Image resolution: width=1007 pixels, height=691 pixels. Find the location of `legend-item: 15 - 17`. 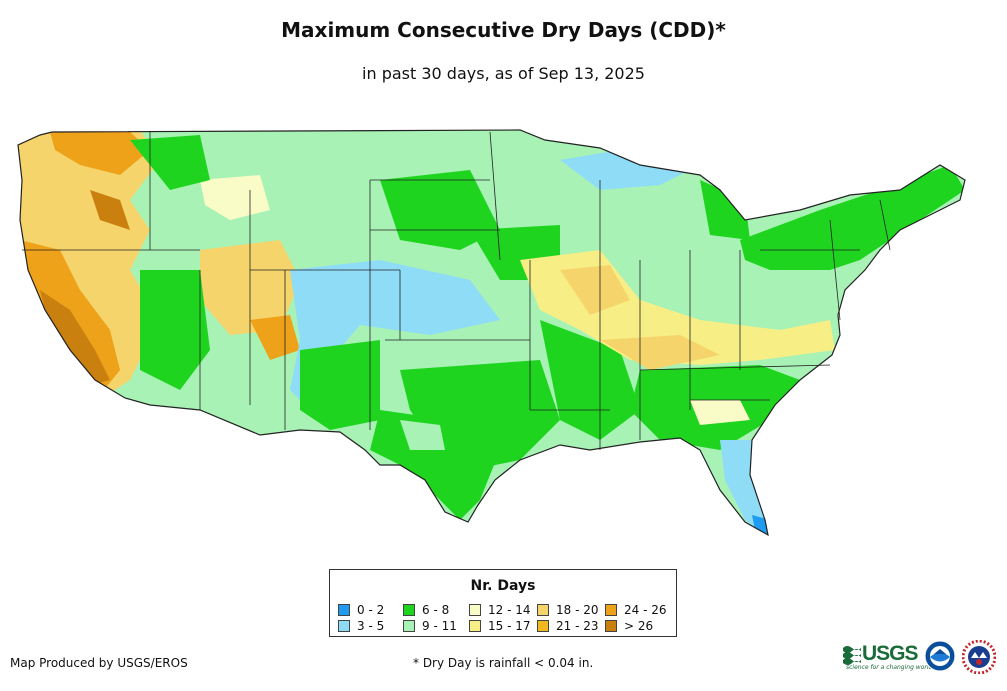

legend-item: 15 - 17 is located at coordinates (500, 626).